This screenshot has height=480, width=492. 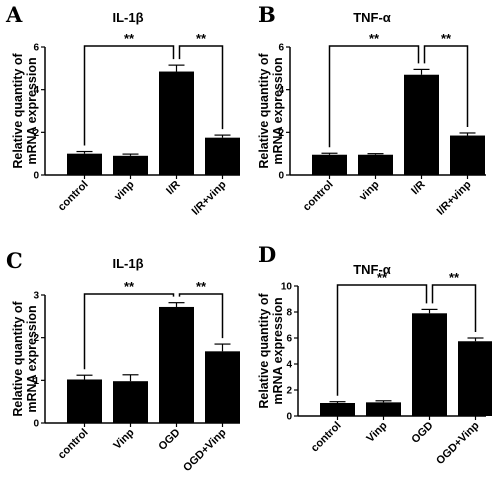 What do you see at coordinates (36, 381) in the screenshot?
I see `y-tick-label: 1` at bounding box center [36, 381].